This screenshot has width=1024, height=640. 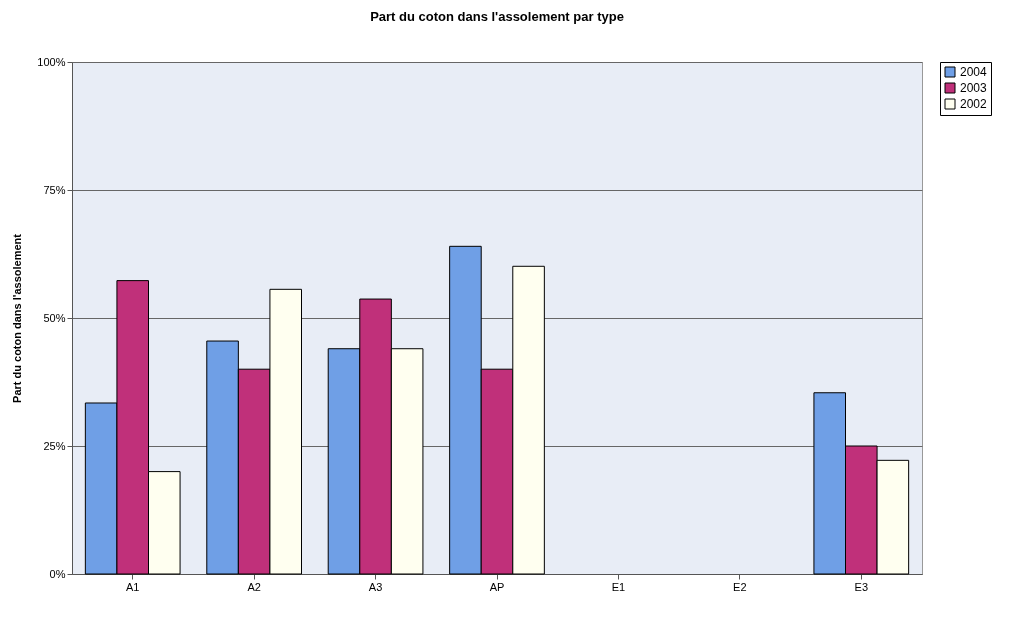 I want to click on chart-title: Part du coton dans l'assolement par type, so click(x=497, y=16).